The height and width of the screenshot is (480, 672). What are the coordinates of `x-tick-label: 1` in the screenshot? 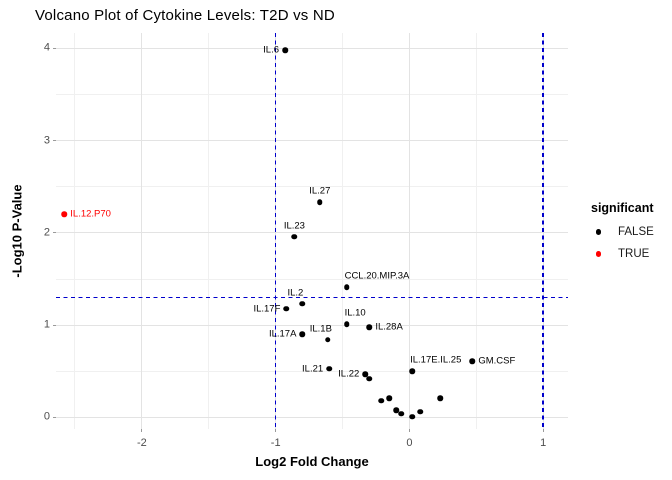 It's located at (543, 443).